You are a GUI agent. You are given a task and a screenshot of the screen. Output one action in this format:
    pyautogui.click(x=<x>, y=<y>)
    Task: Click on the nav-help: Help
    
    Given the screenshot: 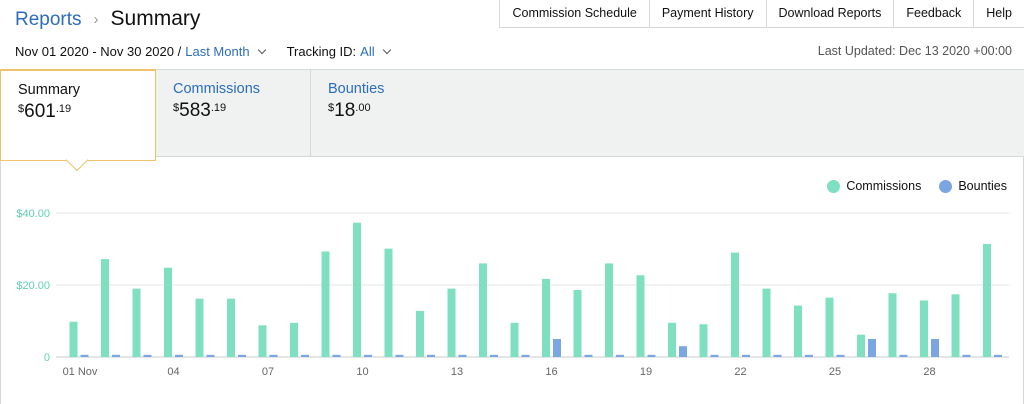 What is the action you would take?
    pyautogui.click(x=999, y=13)
    